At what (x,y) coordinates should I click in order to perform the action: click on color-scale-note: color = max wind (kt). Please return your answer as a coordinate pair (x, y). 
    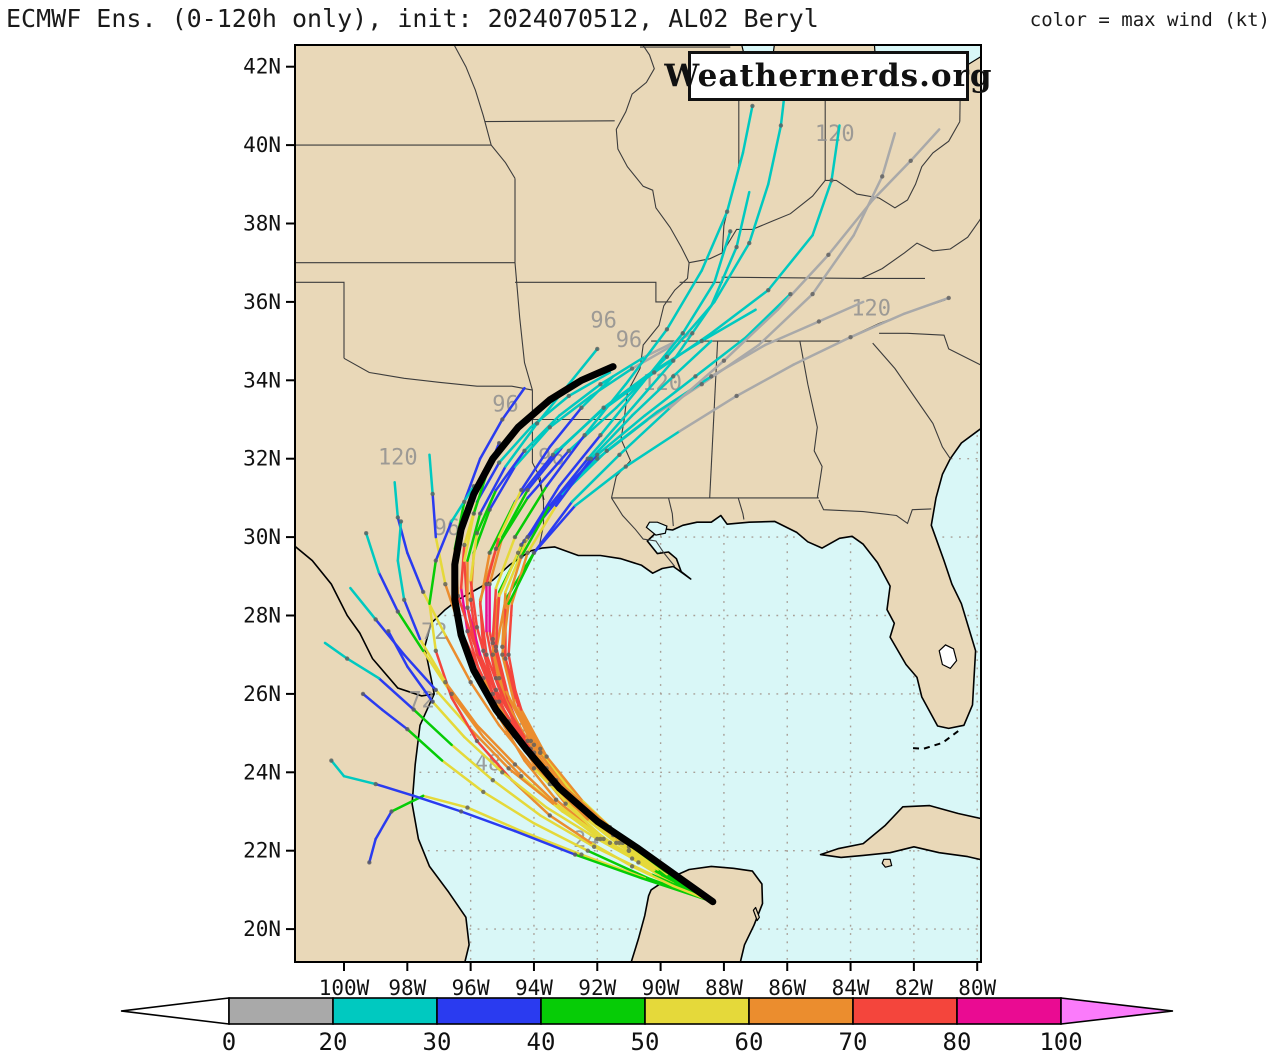
    Looking at the image, I should click on (1149, 20).